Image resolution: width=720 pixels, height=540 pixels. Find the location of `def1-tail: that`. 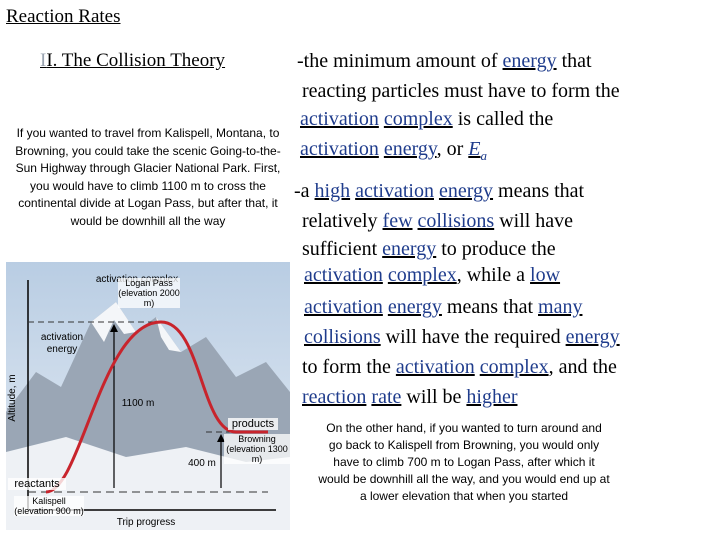

def1-tail: that is located at coordinates (576, 61).